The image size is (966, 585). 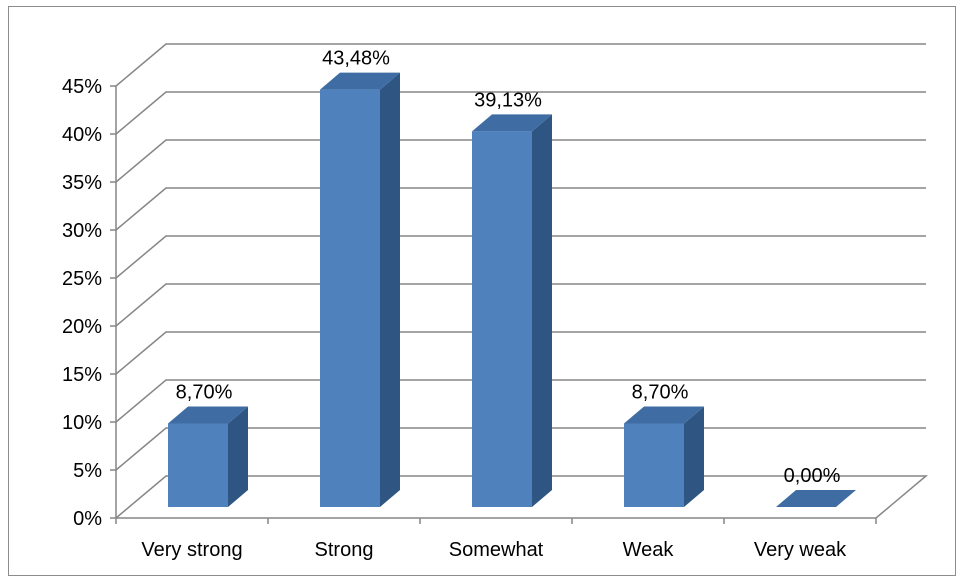 What do you see at coordinates (812, 476) in the screenshot?
I see `data-label: 0,00%` at bounding box center [812, 476].